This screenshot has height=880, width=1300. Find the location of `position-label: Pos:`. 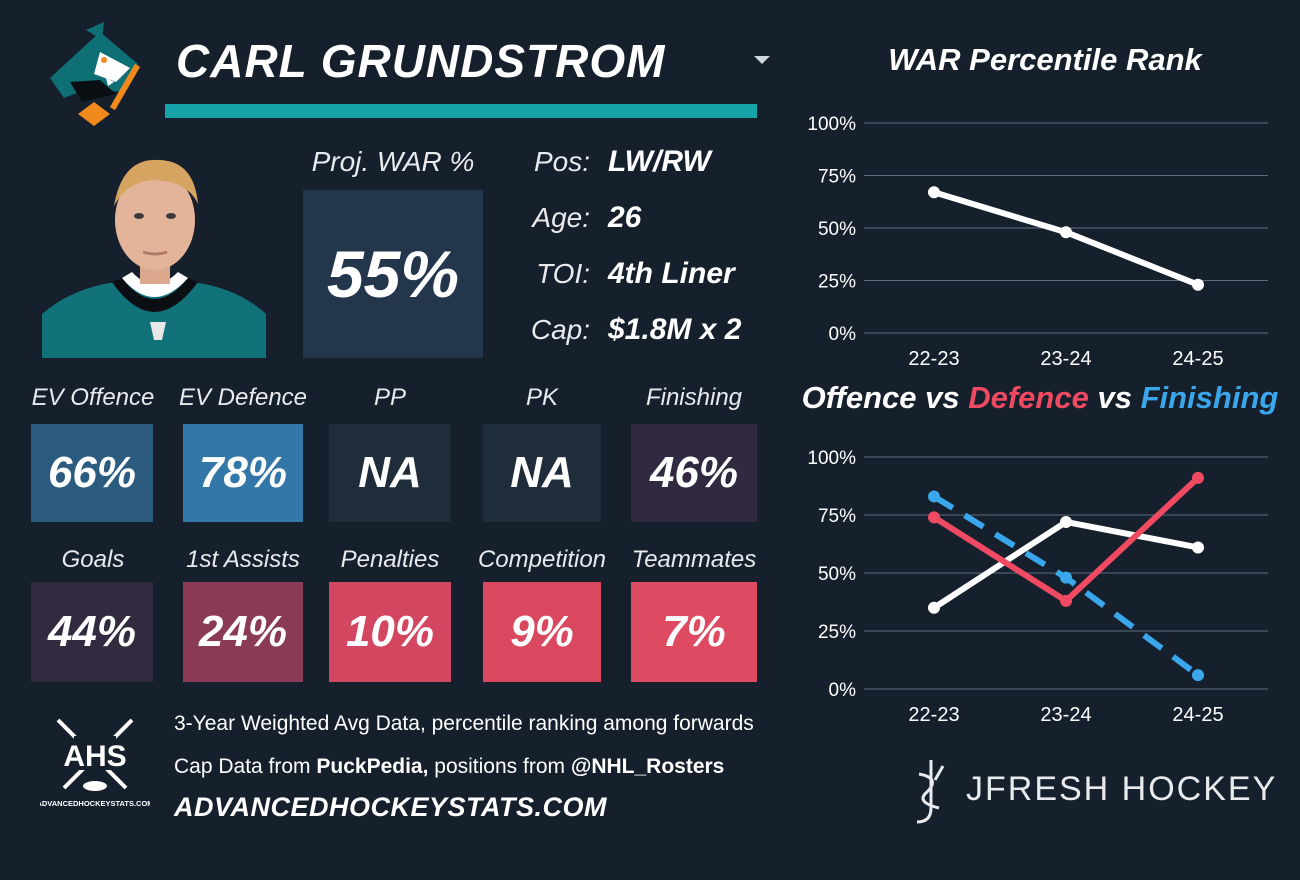

position-label: Pos: is located at coordinates (561, 161).